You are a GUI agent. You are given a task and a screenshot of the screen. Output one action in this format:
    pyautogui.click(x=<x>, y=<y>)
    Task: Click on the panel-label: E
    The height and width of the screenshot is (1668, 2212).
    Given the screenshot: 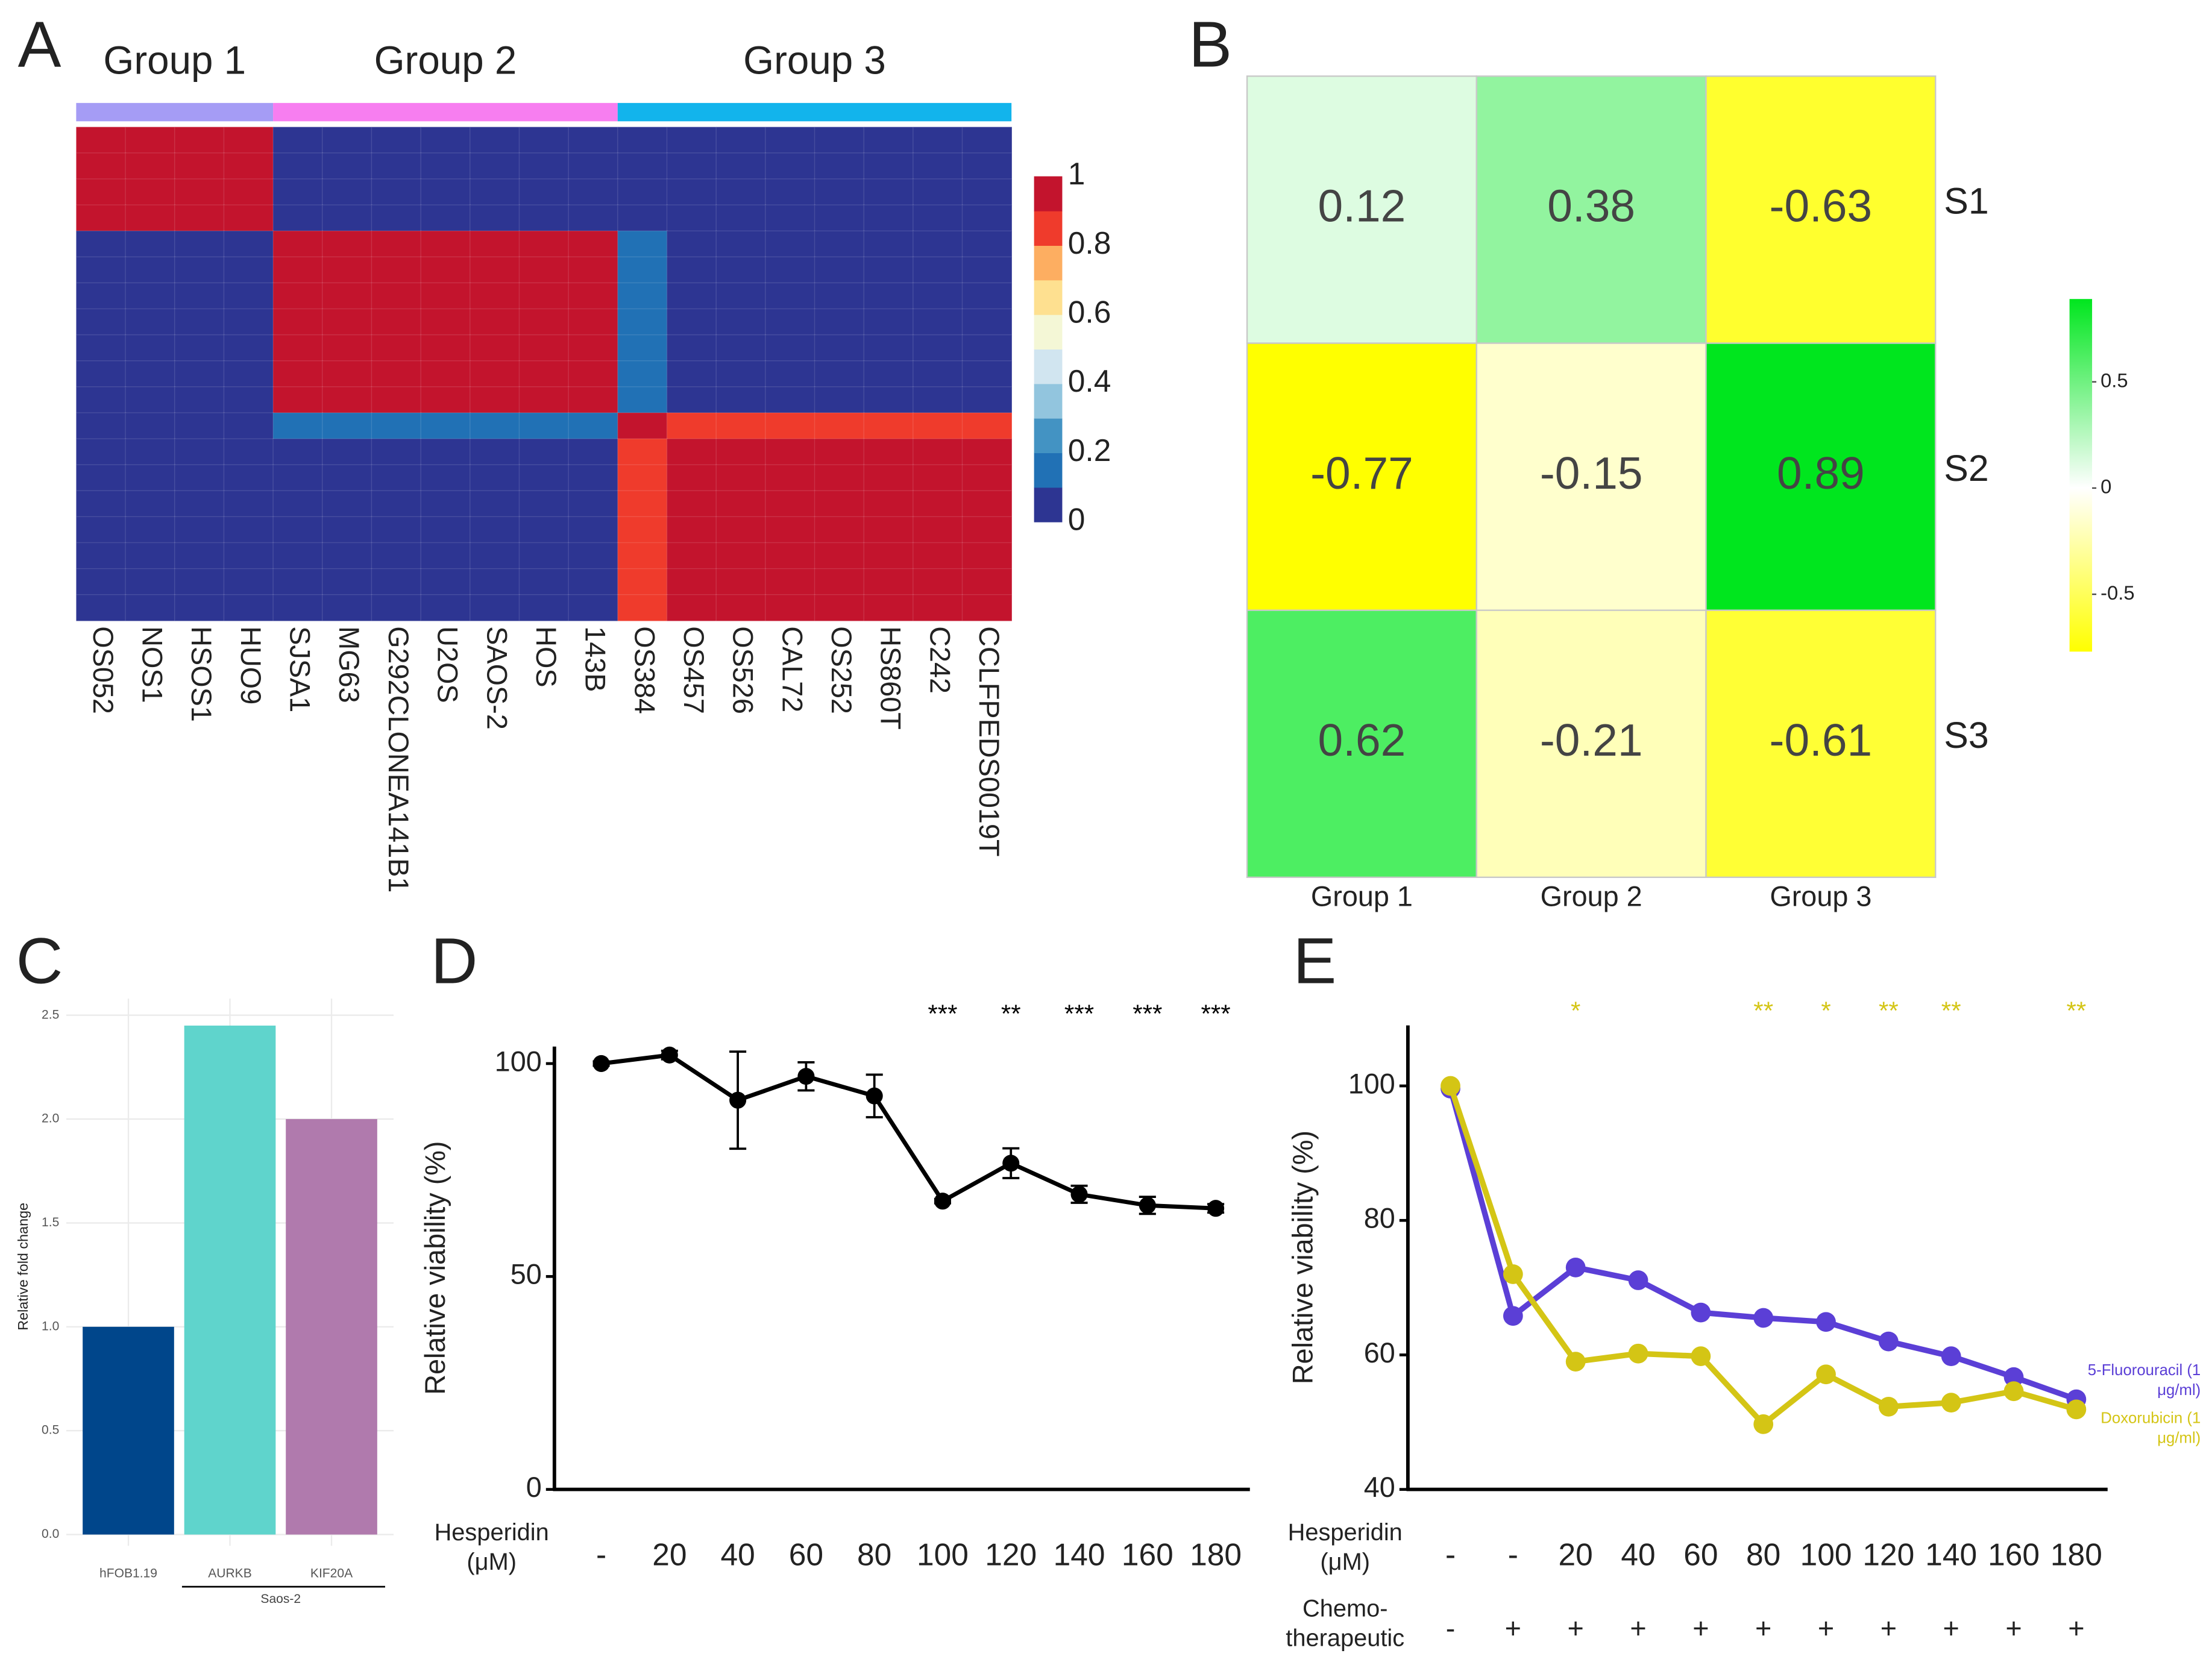 What is the action you would take?
    pyautogui.click(x=1315, y=961)
    